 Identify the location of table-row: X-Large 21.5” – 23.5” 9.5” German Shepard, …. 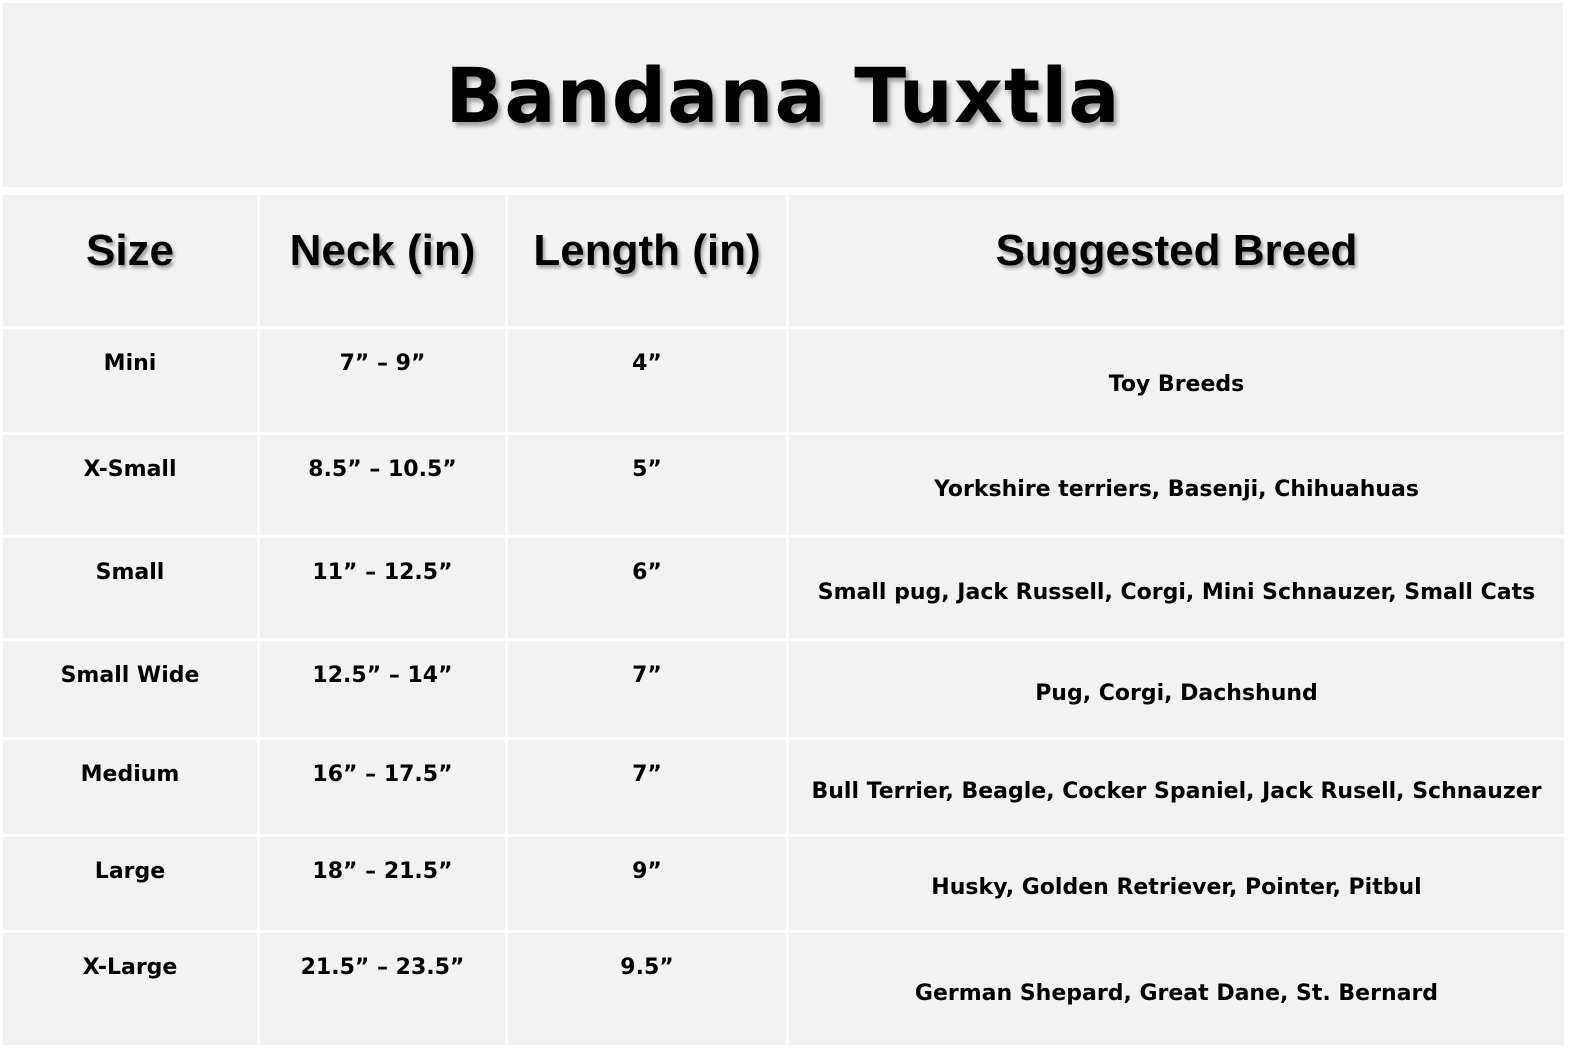
(783, 989).